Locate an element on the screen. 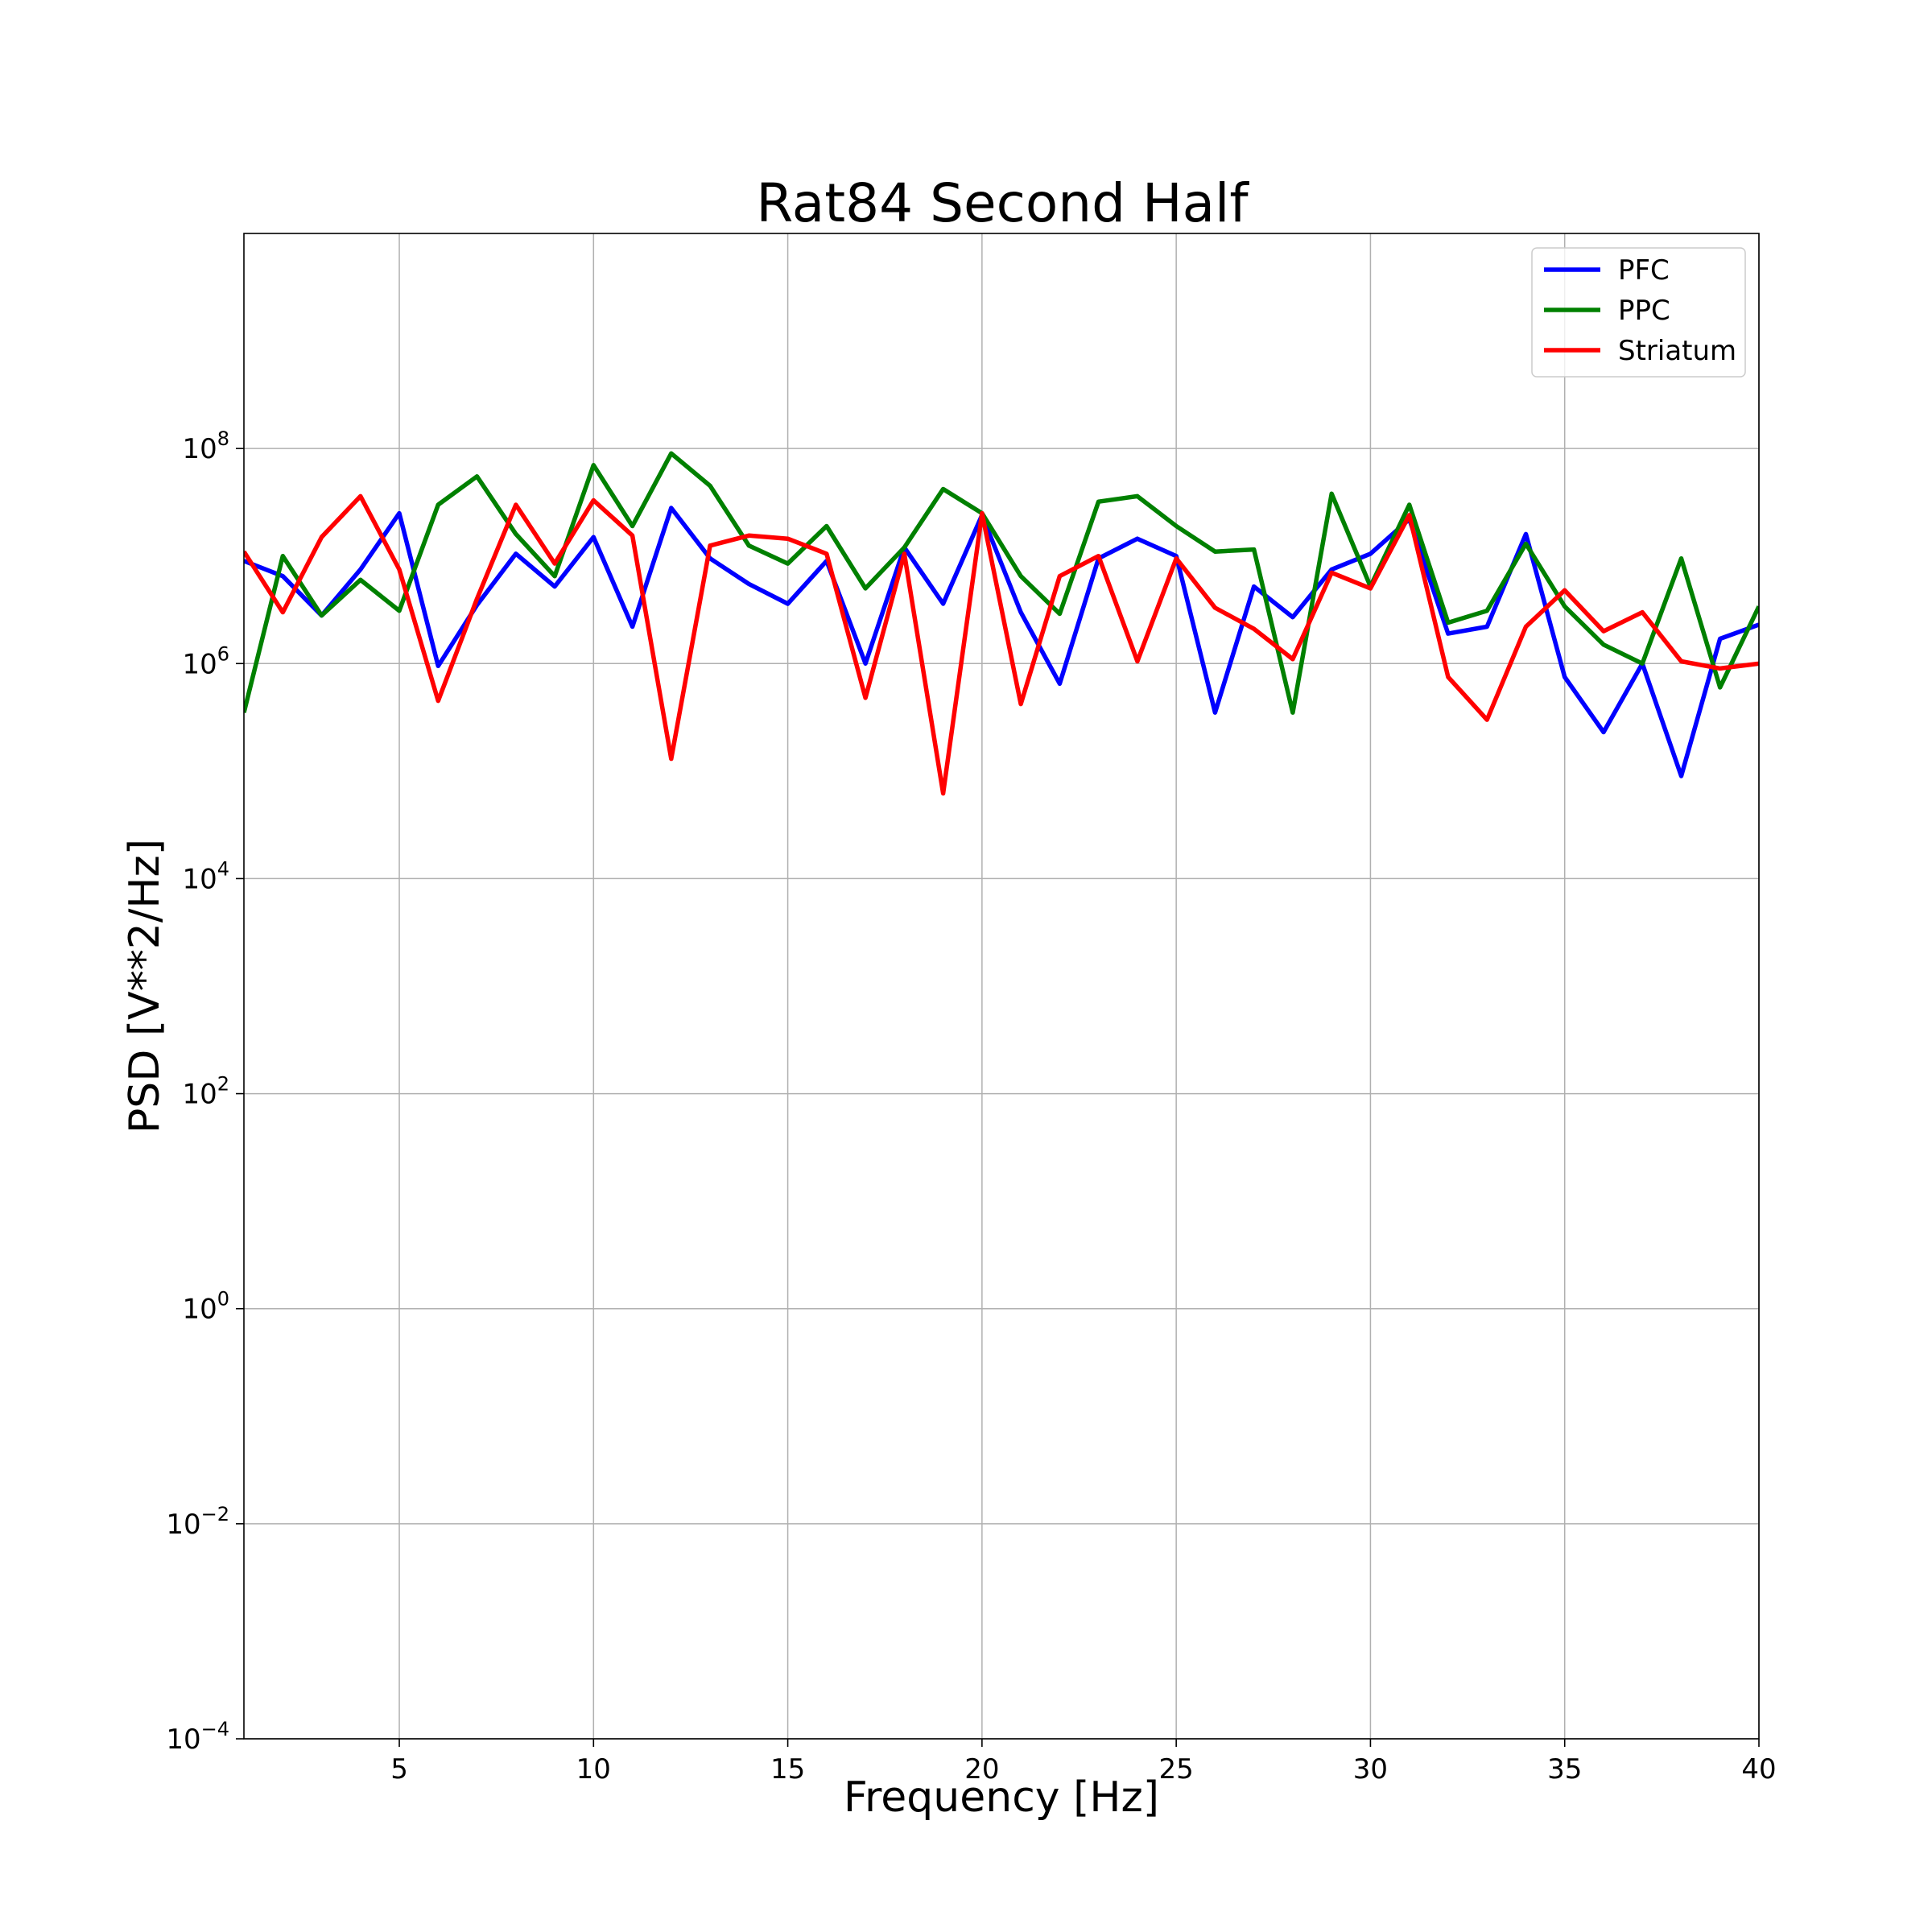 This screenshot has width=1932, height=1932. y-tick-label: 10⁸ is located at coordinates (205, 446).